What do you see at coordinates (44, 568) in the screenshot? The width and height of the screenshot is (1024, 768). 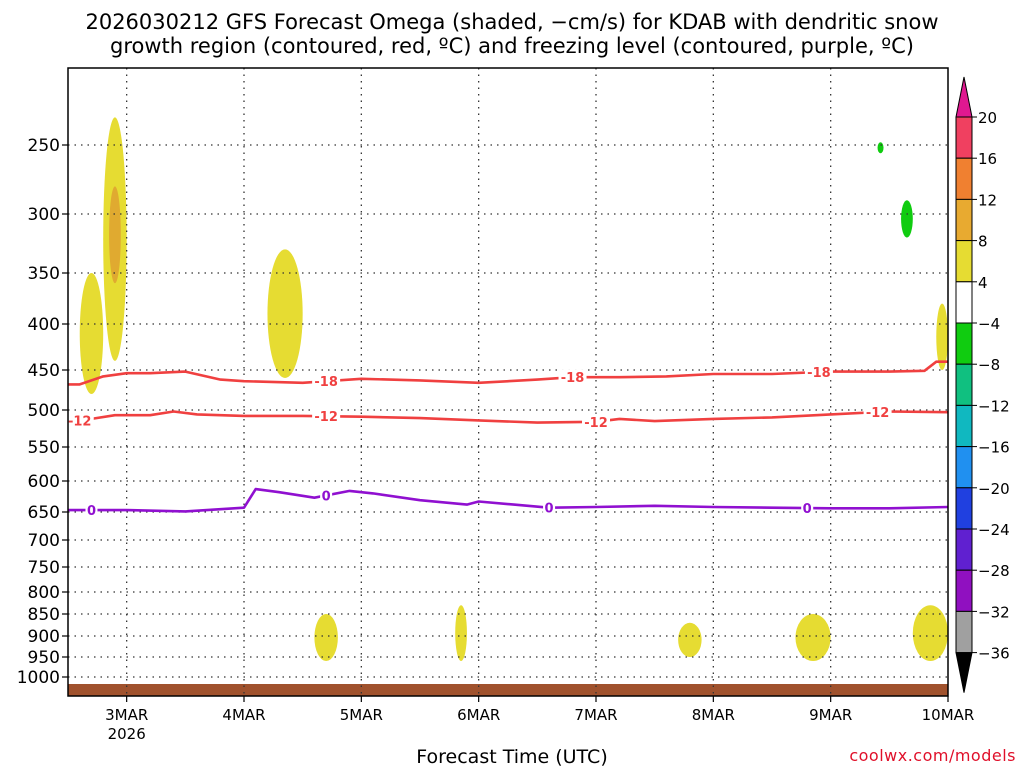 I see `y-tick-label: 750` at bounding box center [44, 568].